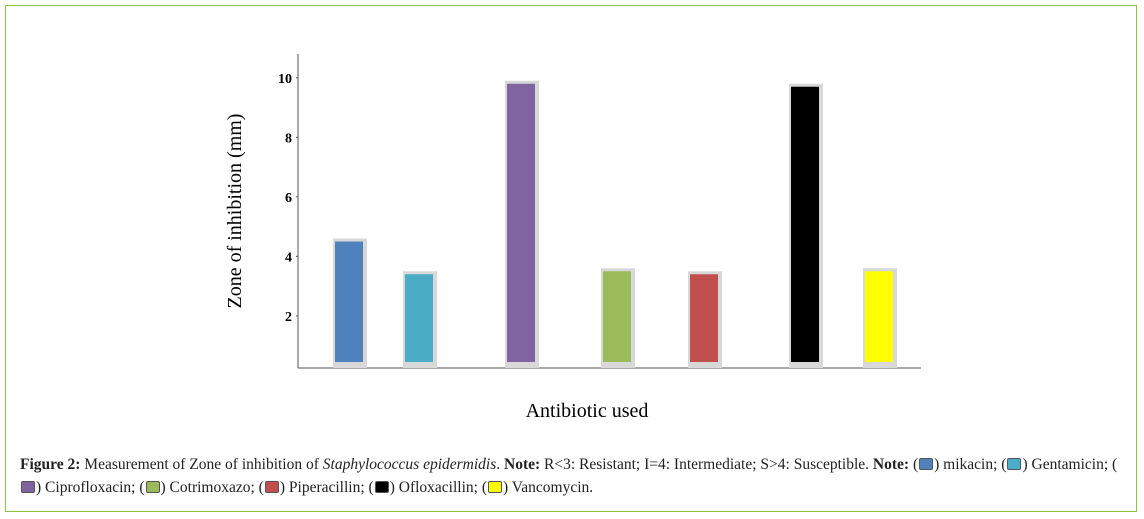 The height and width of the screenshot is (519, 1144). I want to click on legend-text: Ciprofloxacin, so click(83, 487).